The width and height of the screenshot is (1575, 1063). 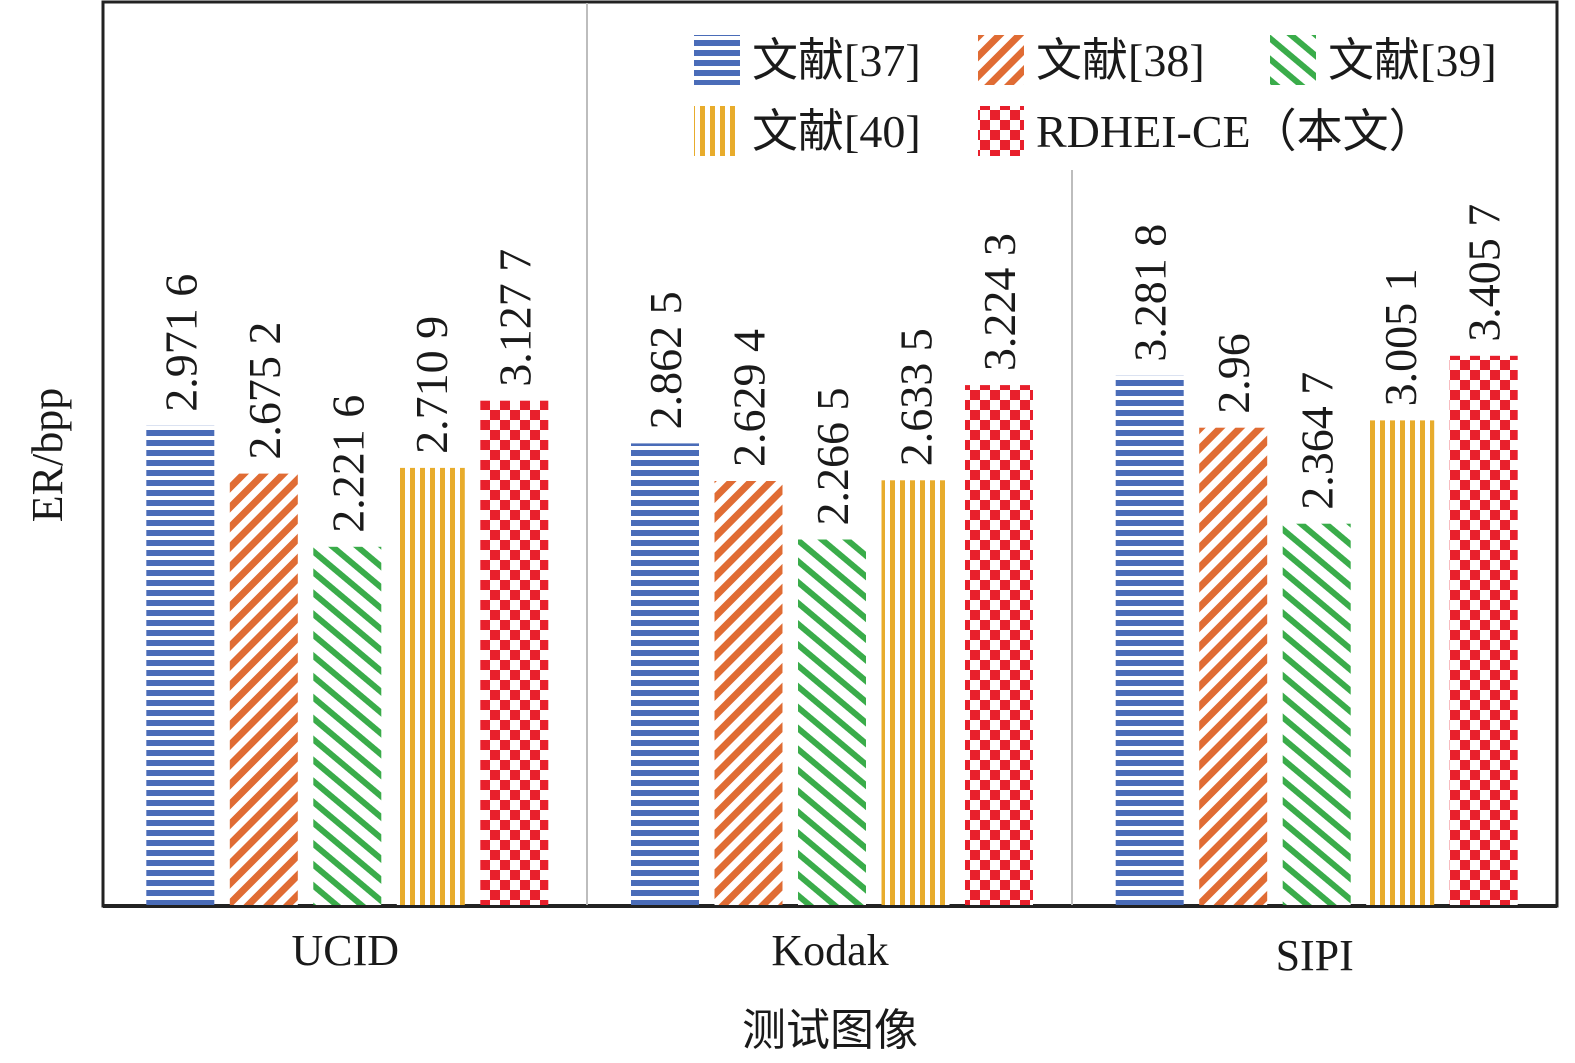 I want to click on data-label-sipi-series-3: 3.005 1, so click(x=1400, y=337).